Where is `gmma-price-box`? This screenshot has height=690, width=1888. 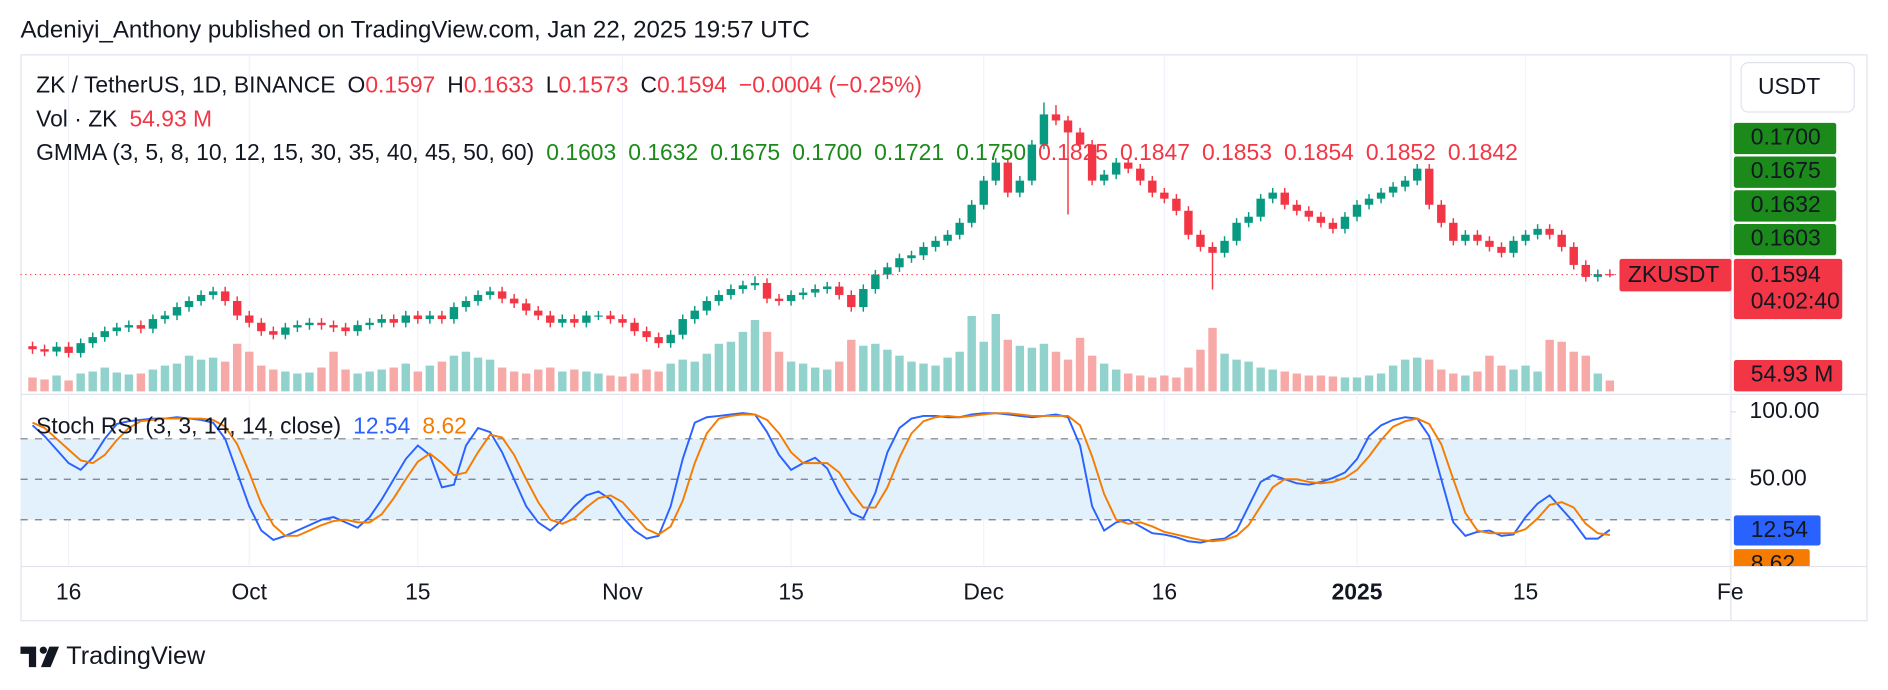 gmma-price-box is located at coordinates (1785, 239).